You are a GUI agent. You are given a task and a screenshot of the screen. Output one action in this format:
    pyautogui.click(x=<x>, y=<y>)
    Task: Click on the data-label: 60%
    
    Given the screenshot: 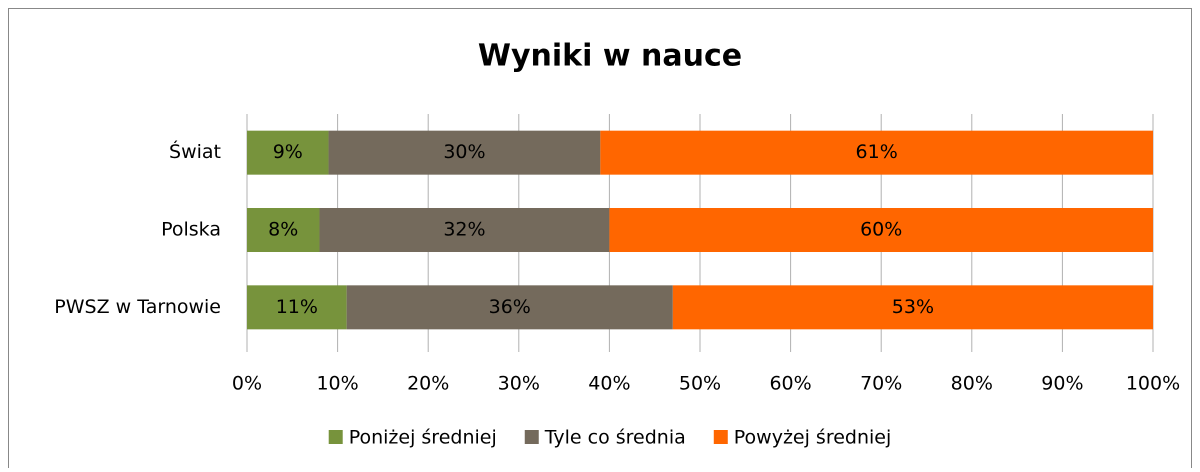 What is the action you would take?
    pyautogui.click(x=881, y=230)
    